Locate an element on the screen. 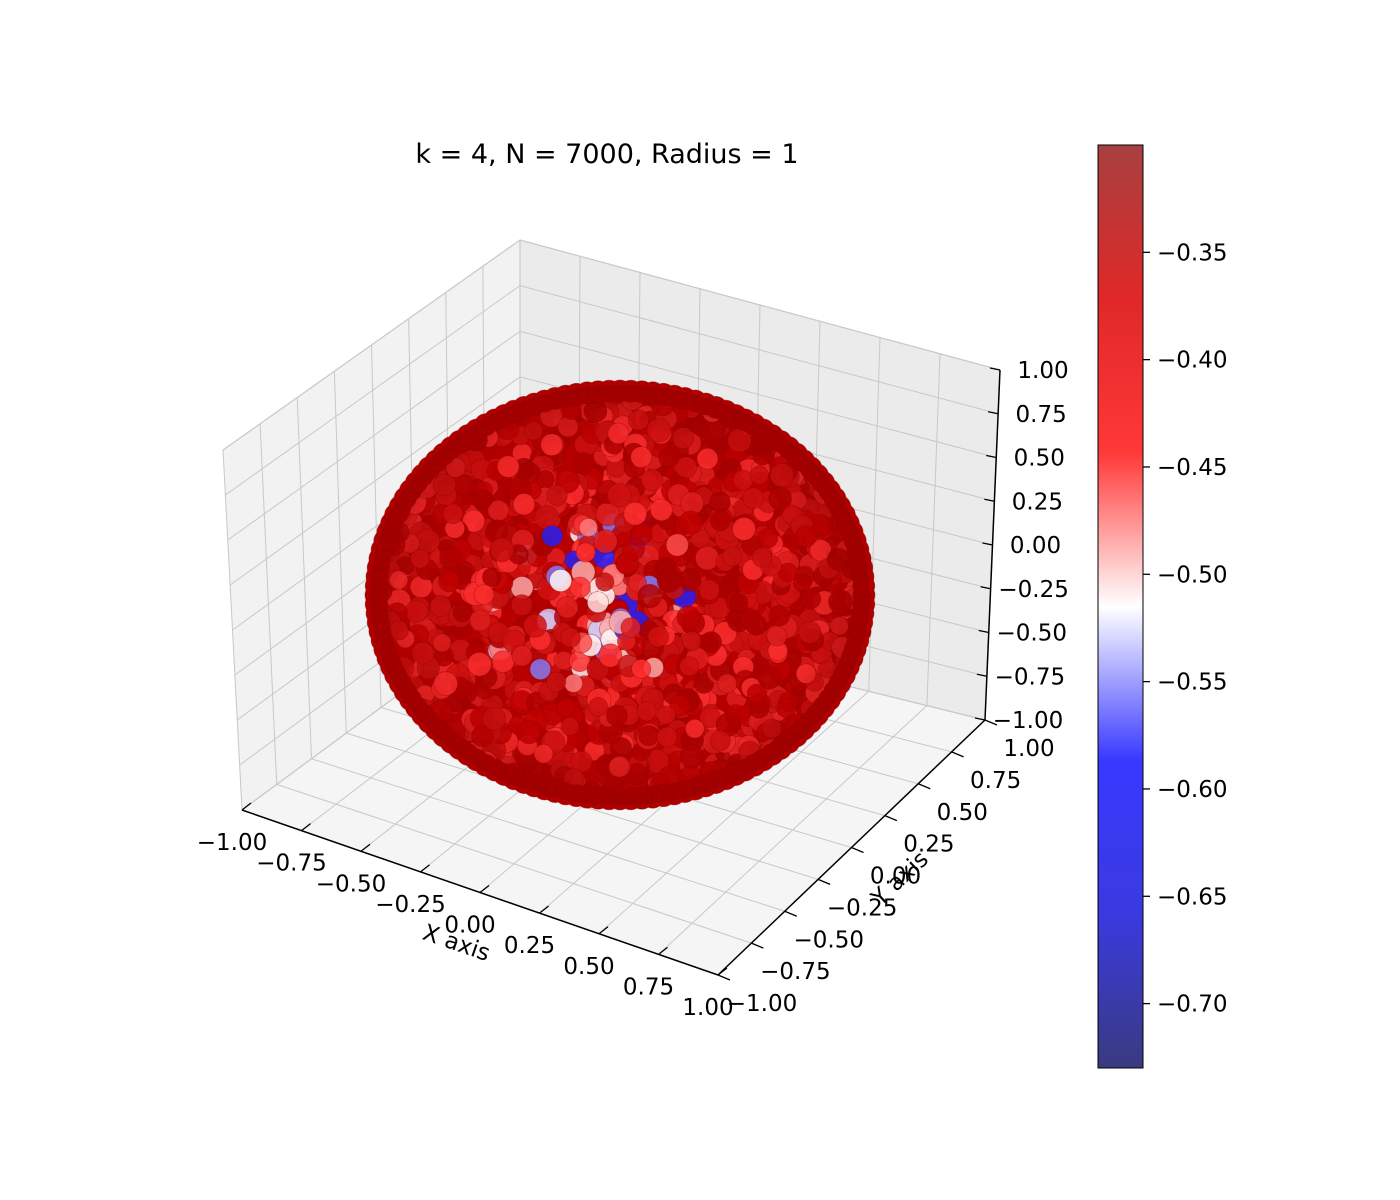 This screenshot has height=1200, width=1400. y-tick-label: −0.25 is located at coordinates (862, 908).